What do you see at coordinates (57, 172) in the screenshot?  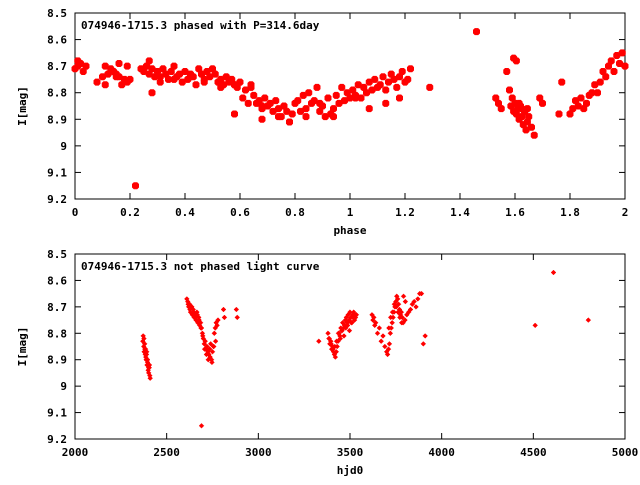 I see `y-tick-label: 9.1` at bounding box center [57, 172].